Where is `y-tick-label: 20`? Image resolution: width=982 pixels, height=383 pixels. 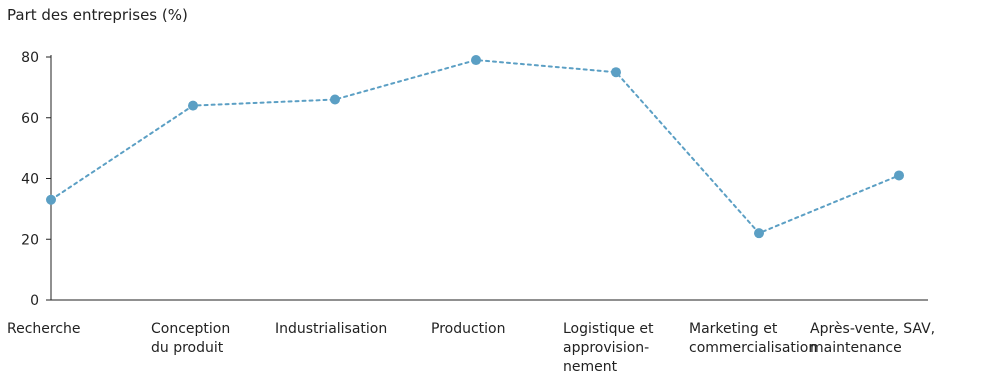
y-tick-label: 20 is located at coordinates (30, 240).